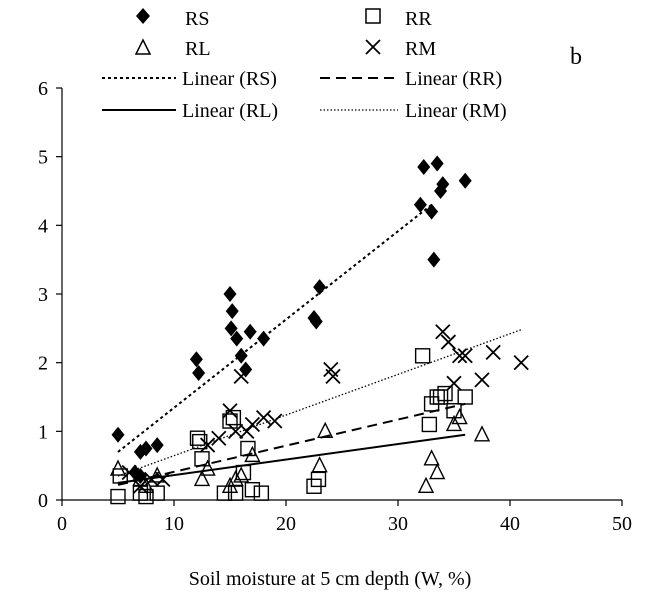 Image resolution: width=650 pixels, height=593 pixels. Describe the element at coordinates (510, 524) in the screenshot. I see `x-tick-label: 40` at that location.